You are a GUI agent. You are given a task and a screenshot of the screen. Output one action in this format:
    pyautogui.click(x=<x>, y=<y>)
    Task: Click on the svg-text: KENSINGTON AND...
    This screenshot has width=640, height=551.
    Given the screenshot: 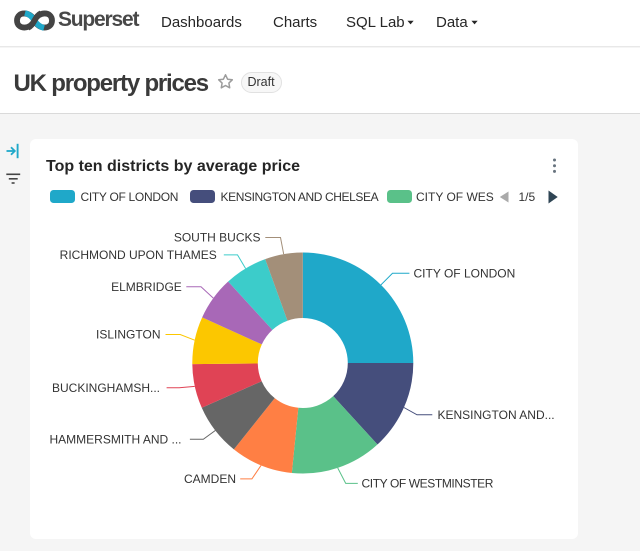 What is the action you would take?
    pyautogui.click(x=496, y=415)
    